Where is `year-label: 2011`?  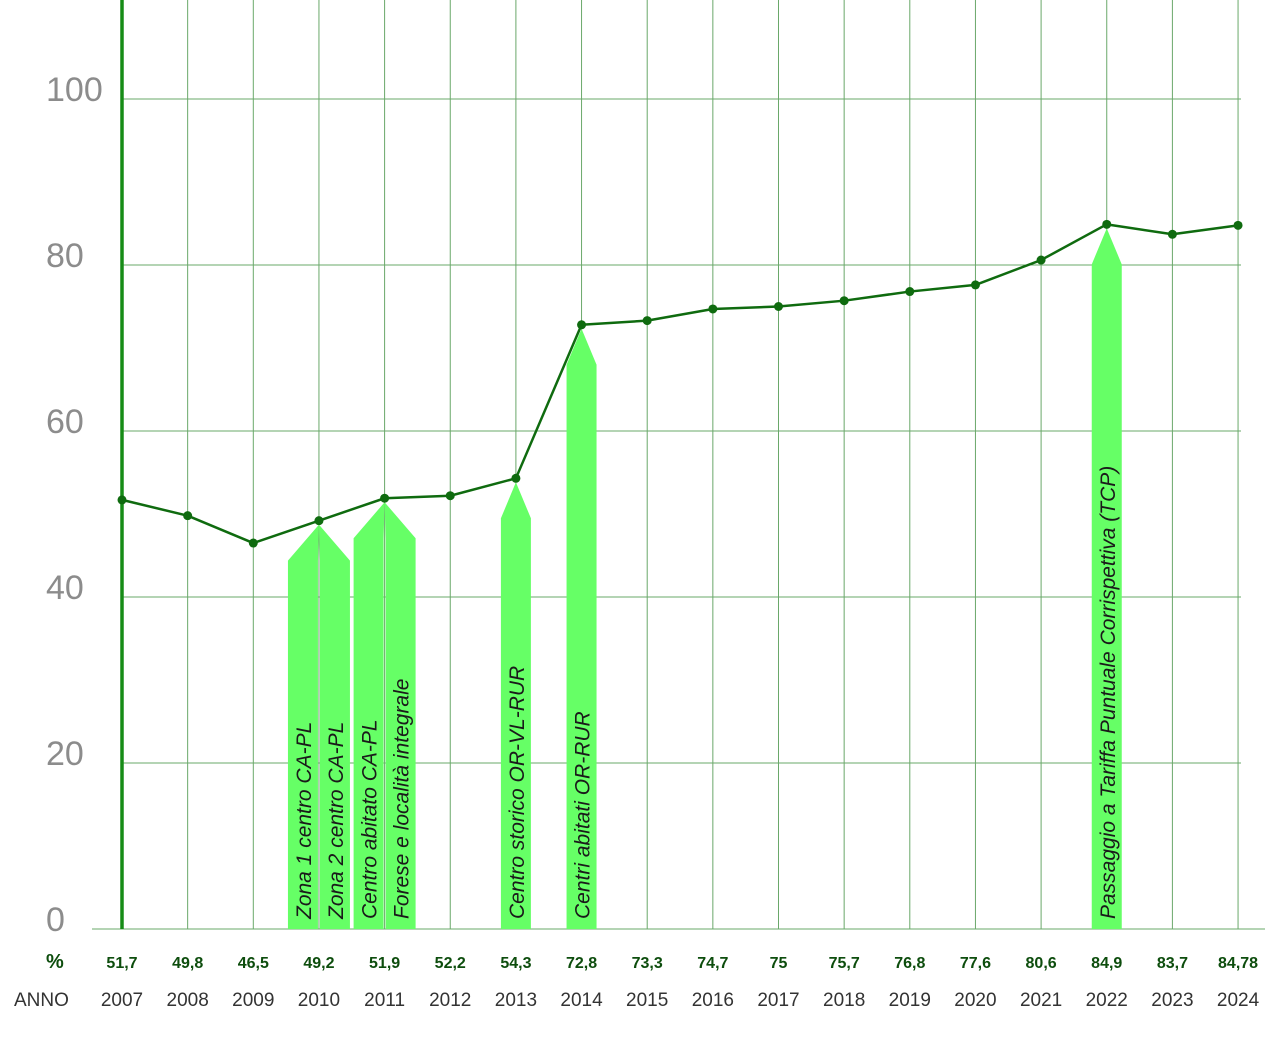
year-label: 2011 is located at coordinates (384, 1000).